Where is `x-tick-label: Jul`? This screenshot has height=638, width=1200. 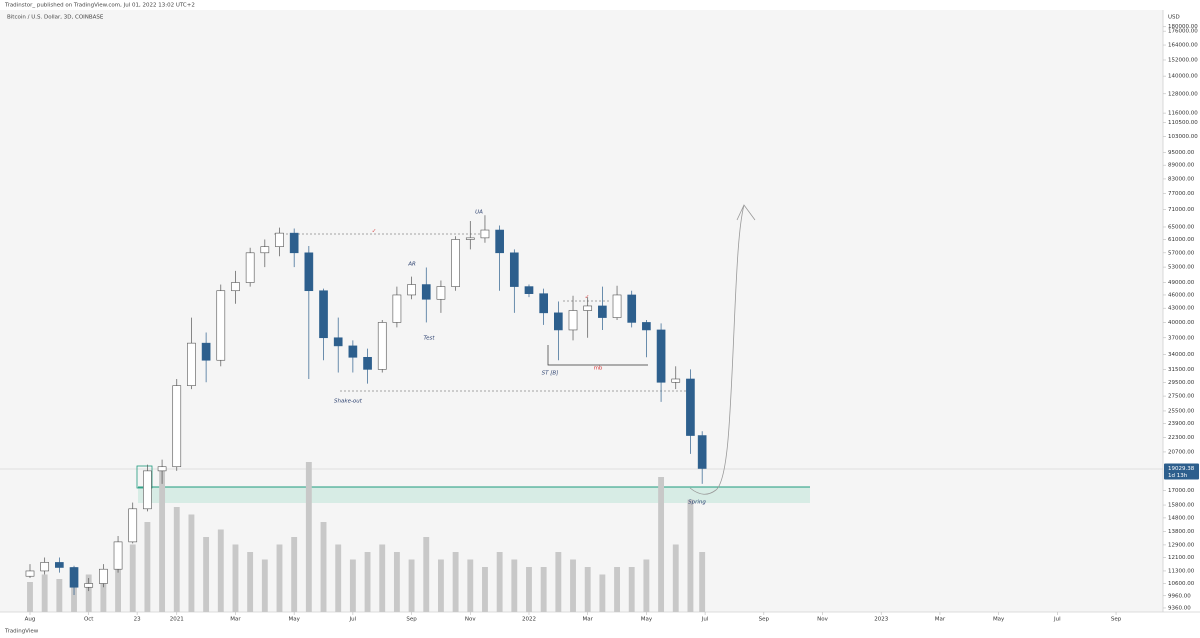 x-tick-label: Jul is located at coordinates (1057, 620).